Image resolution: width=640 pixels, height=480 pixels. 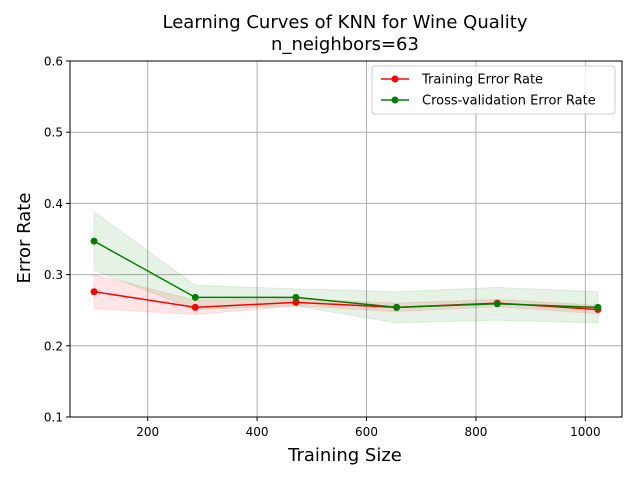 I want to click on y-tick-label: 0.5, so click(x=53, y=133).